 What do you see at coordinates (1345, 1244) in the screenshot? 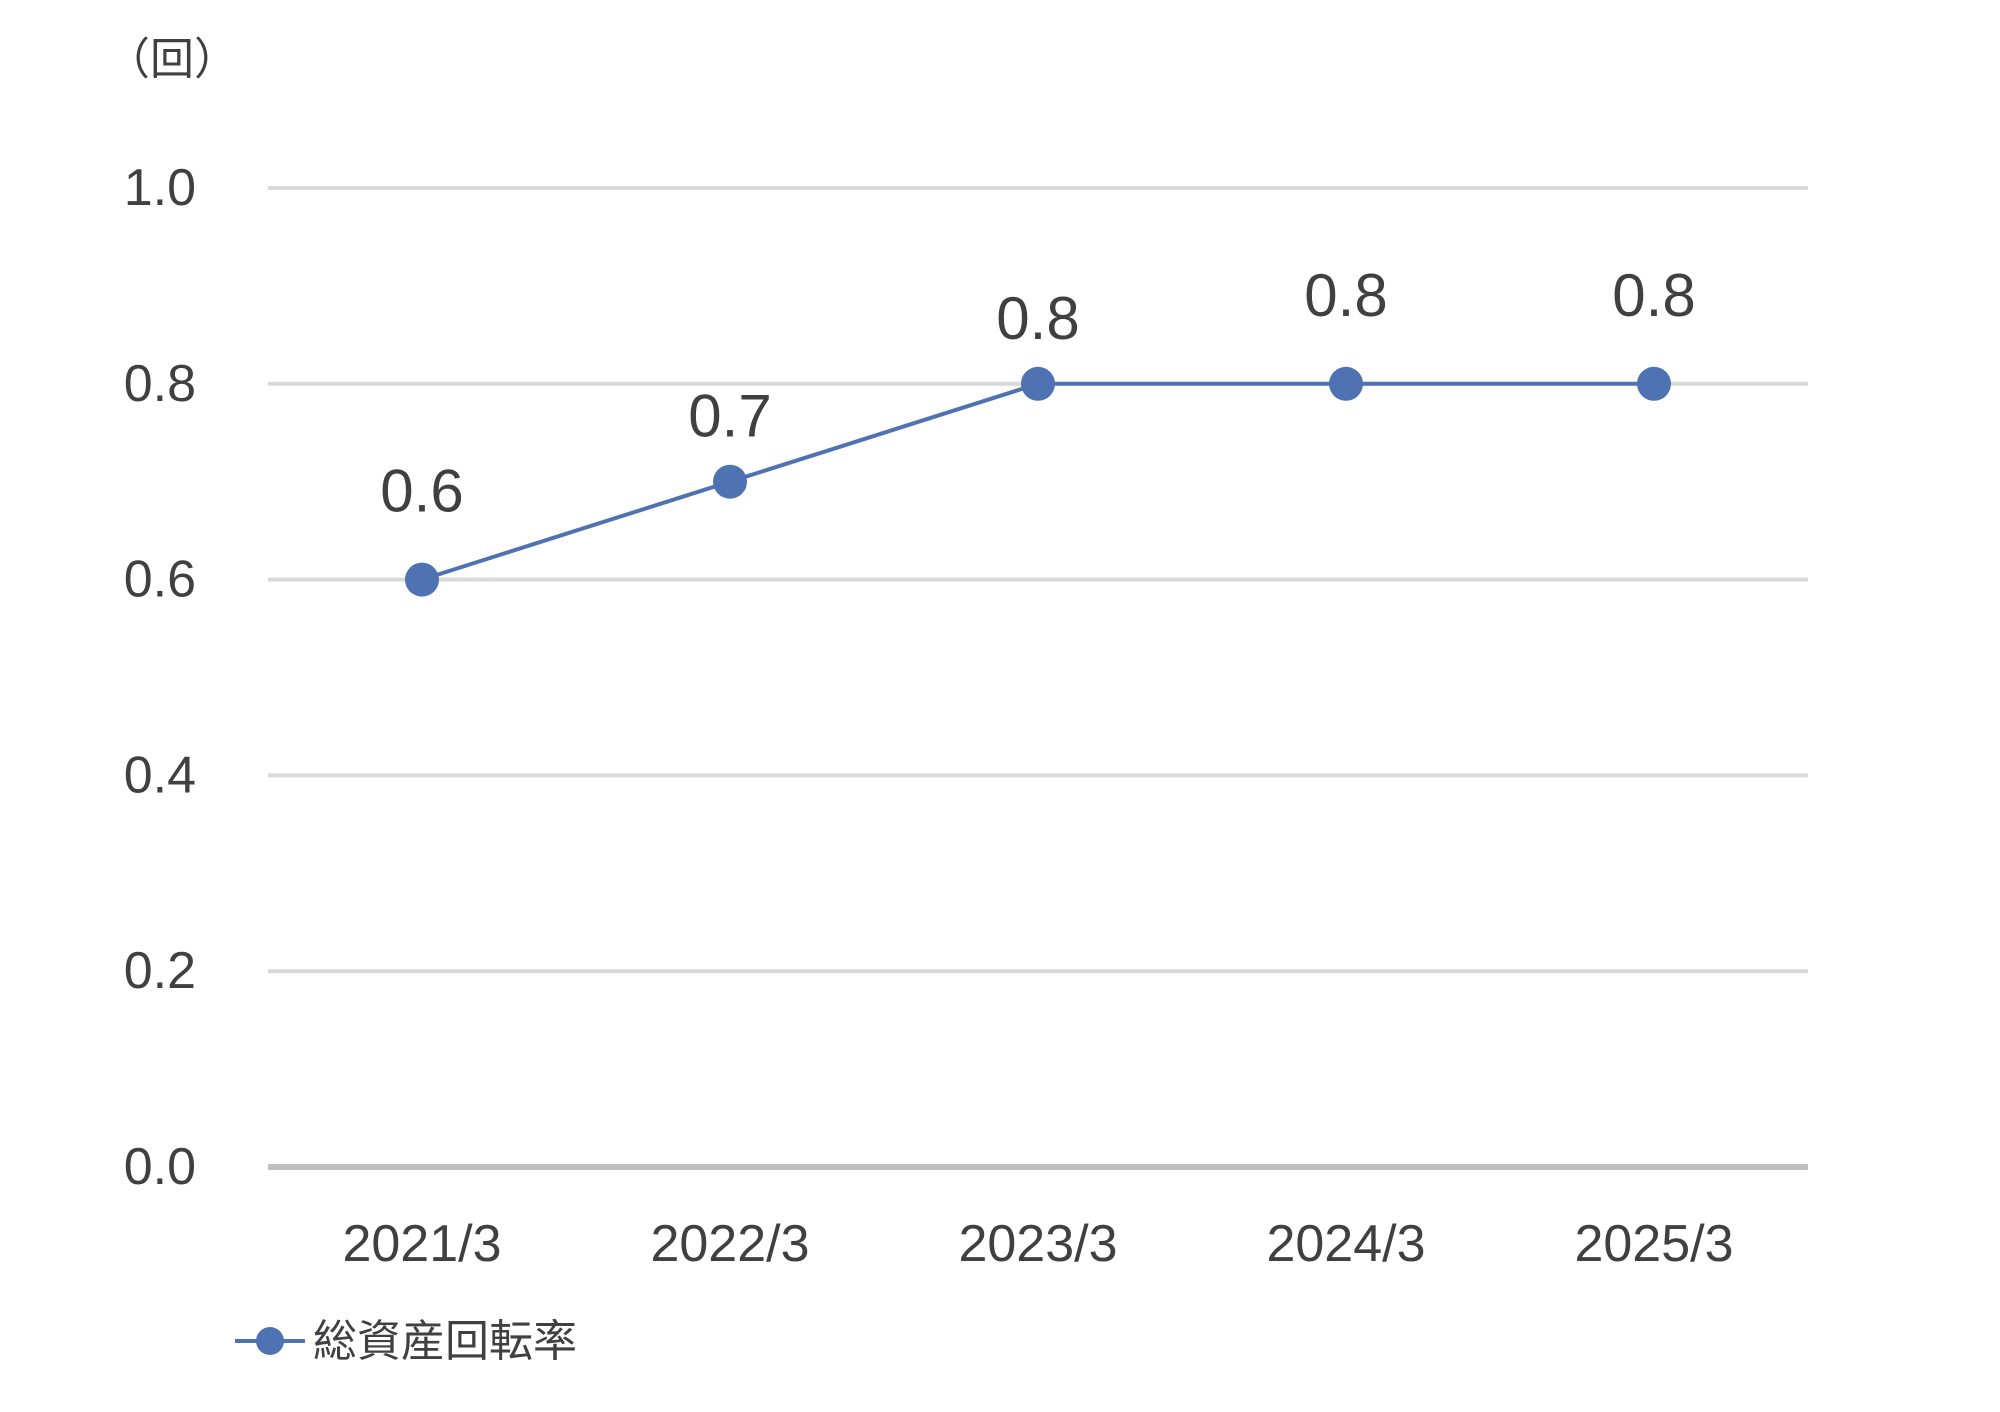
I see `x-tick-label: 2024/3` at bounding box center [1345, 1244].